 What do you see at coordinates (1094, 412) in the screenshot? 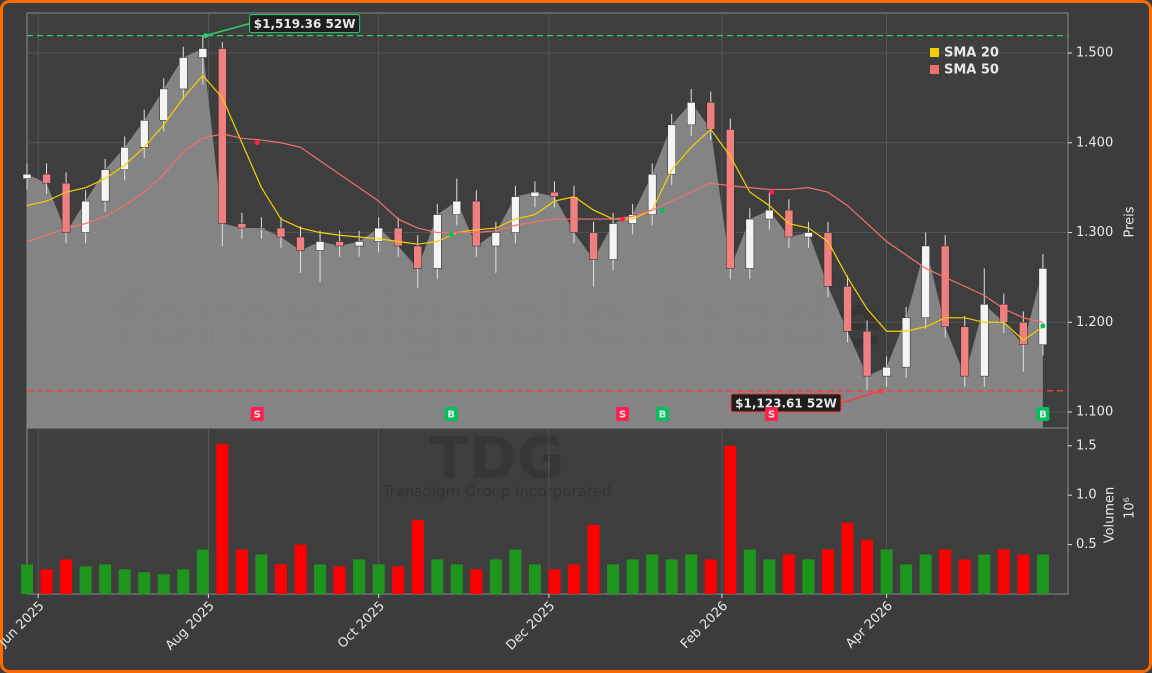
I see `y-tick-label: 1.100` at bounding box center [1094, 412].